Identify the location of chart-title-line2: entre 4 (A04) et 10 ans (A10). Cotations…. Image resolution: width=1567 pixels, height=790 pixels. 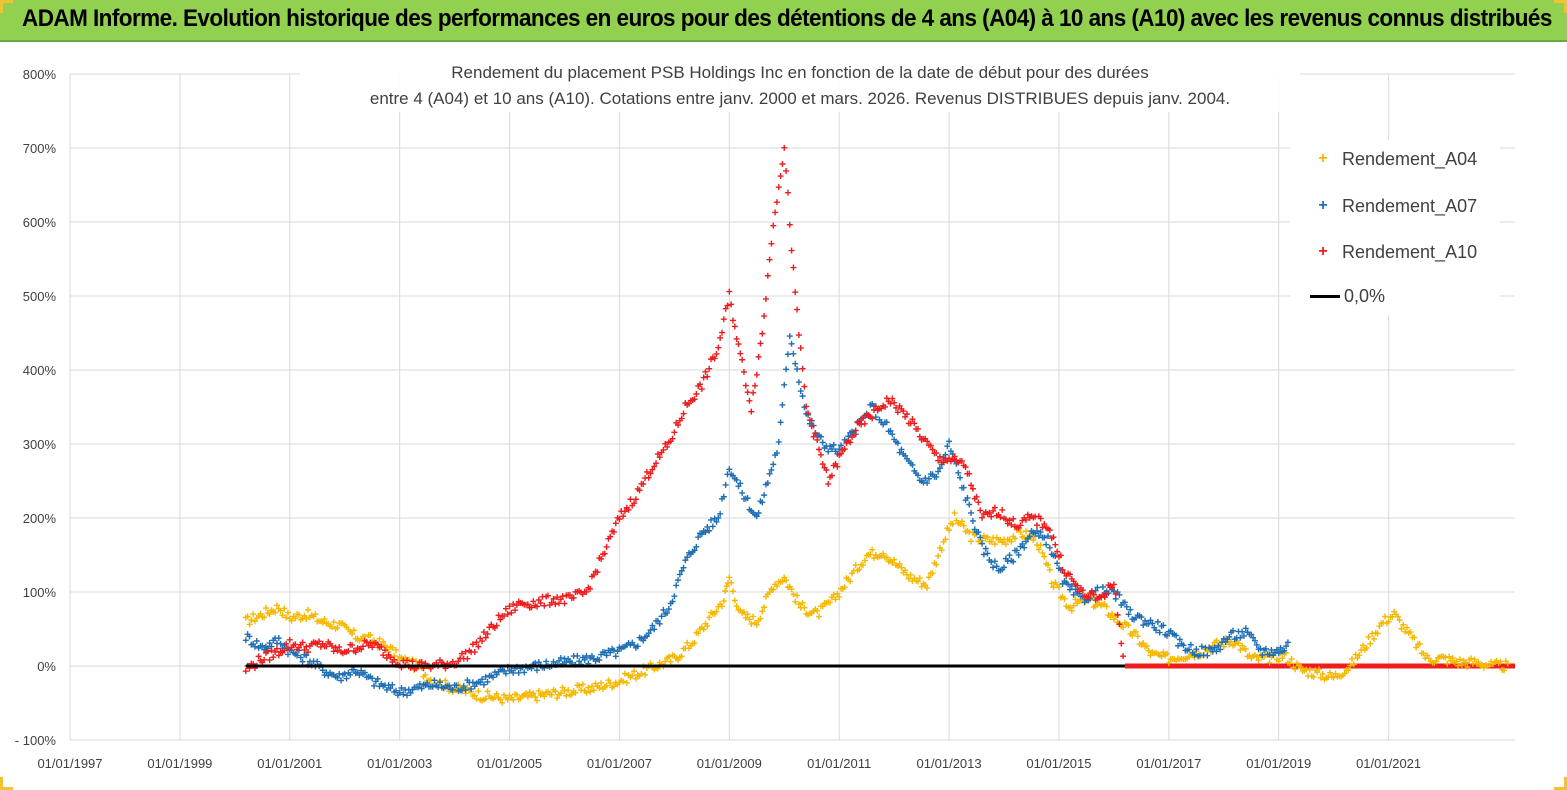
(800, 98).